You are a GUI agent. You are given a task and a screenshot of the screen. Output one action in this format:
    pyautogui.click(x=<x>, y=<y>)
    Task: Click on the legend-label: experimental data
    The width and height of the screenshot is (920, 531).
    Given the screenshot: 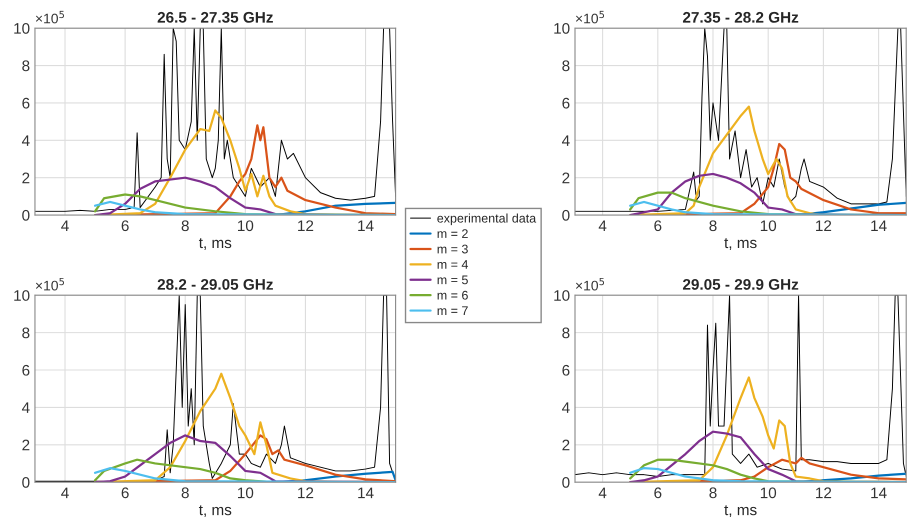 What is the action you would take?
    pyautogui.click(x=486, y=219)
    